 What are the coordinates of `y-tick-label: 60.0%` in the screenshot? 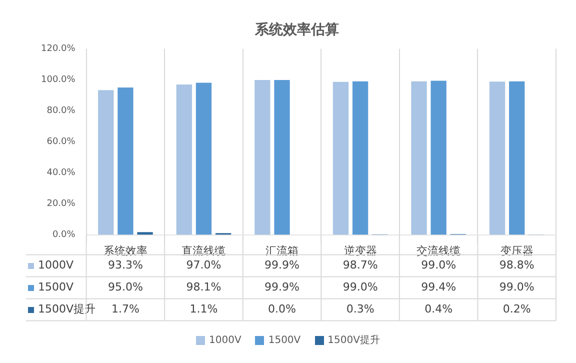 It's located at (61, 142).